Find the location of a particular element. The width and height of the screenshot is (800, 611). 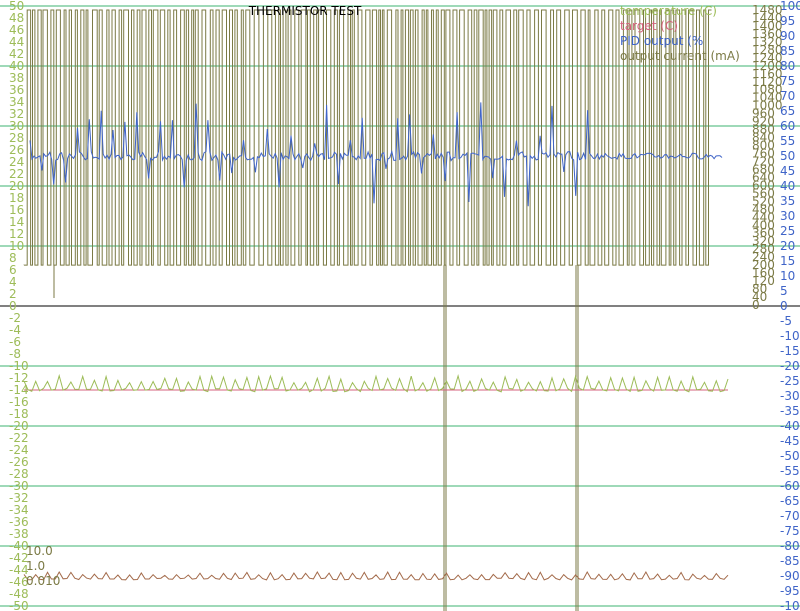

left-tick-label: 8 is located at coordinates (13, 258).